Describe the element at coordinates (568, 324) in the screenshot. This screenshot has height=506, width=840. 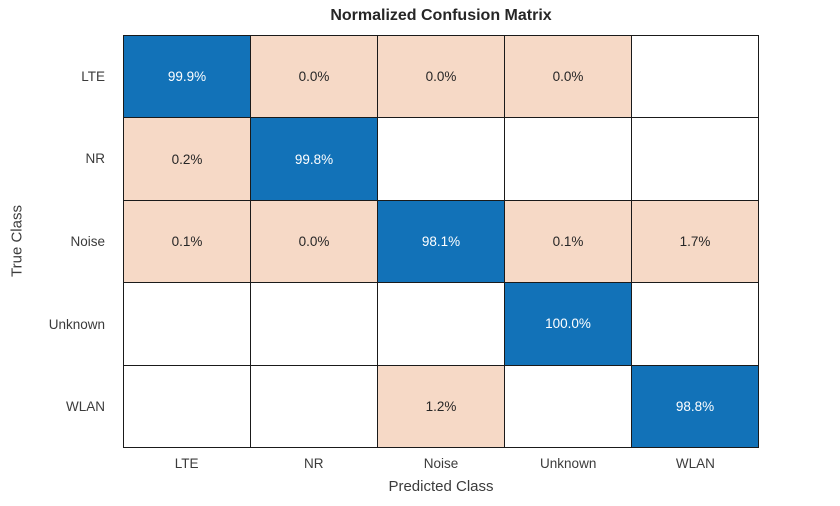
I see `matrix-cell: 100.0%` at that location.